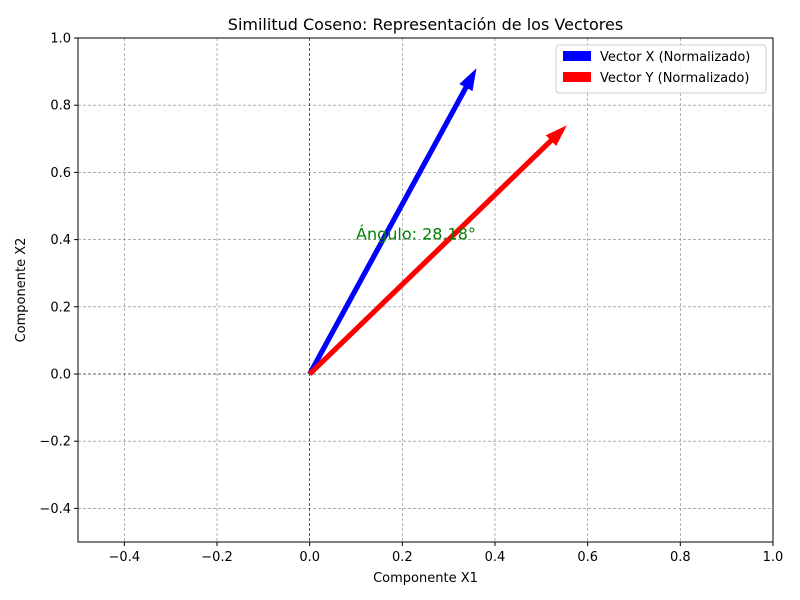  Describe the element at coordinates (58, 274) in the screenshot. I see `y-axis-ticks: −0.4 −0.2 0.0 0.2 0.4 0.6 0.8 1.0` at that location.